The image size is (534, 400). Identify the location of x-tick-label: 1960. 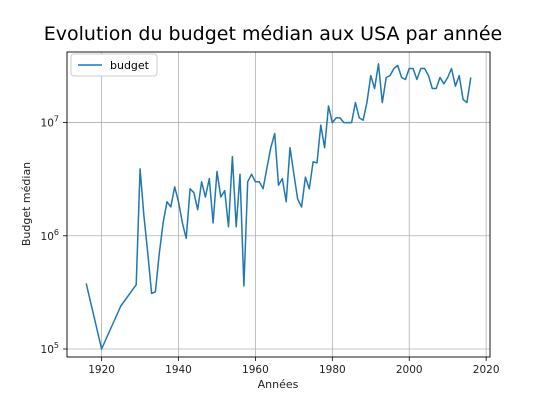
(255, 370).